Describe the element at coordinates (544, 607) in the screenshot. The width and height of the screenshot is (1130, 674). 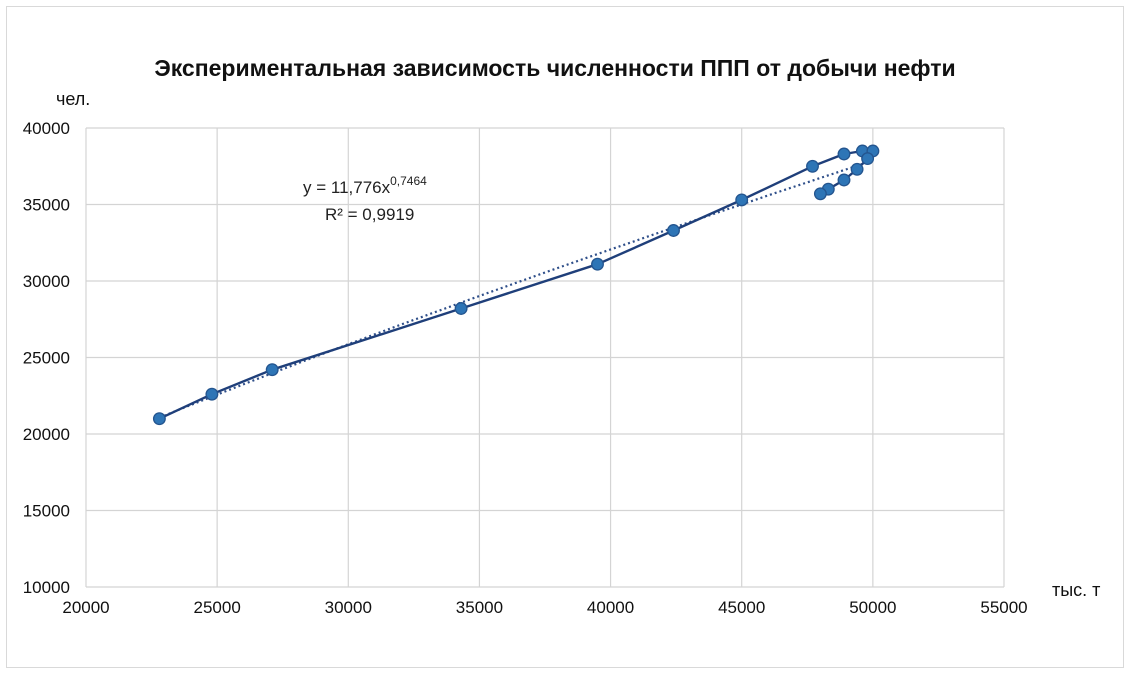
I see `x-axis-ticks: 20000 25000 30000 35000 40000 45000 50000 55000` at that location.